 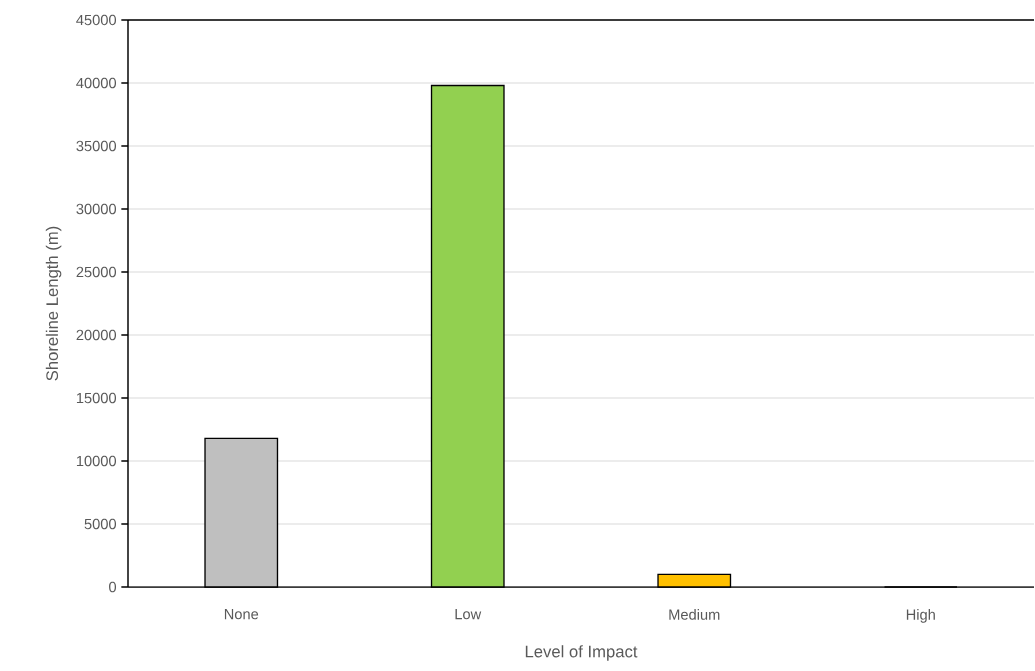 What do you see at coordinates (581, 653) in the screenshot?
I see `x-axis-title: Level of Impact` at bounding box center [581, 653].